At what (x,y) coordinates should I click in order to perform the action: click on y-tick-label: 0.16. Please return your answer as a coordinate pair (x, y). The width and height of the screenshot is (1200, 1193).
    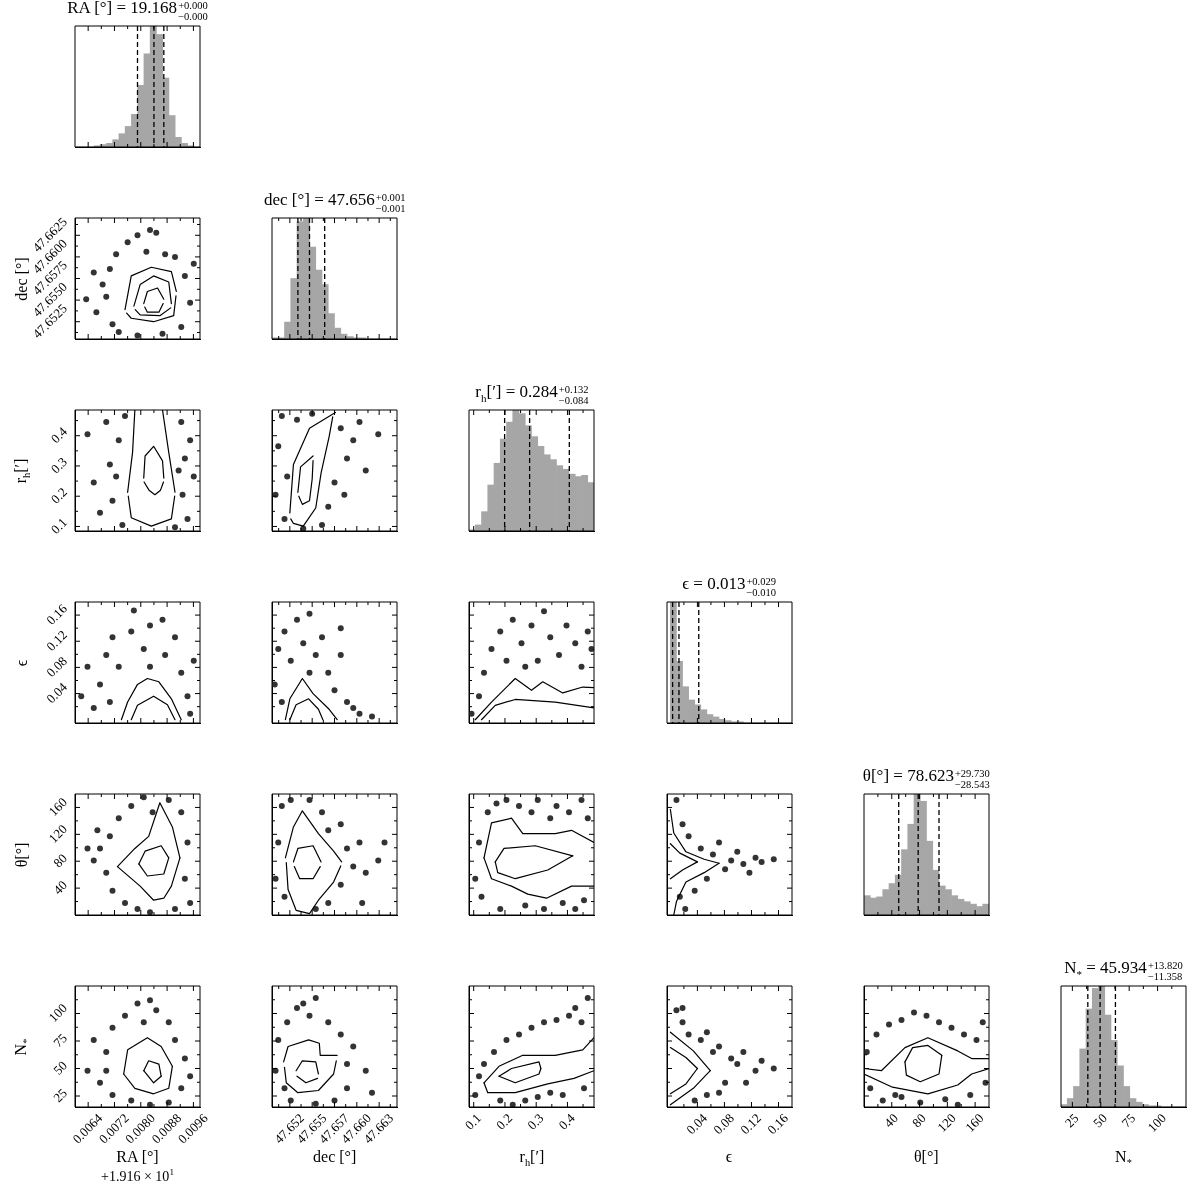
    Looking at the image, I should click on (57, 614).